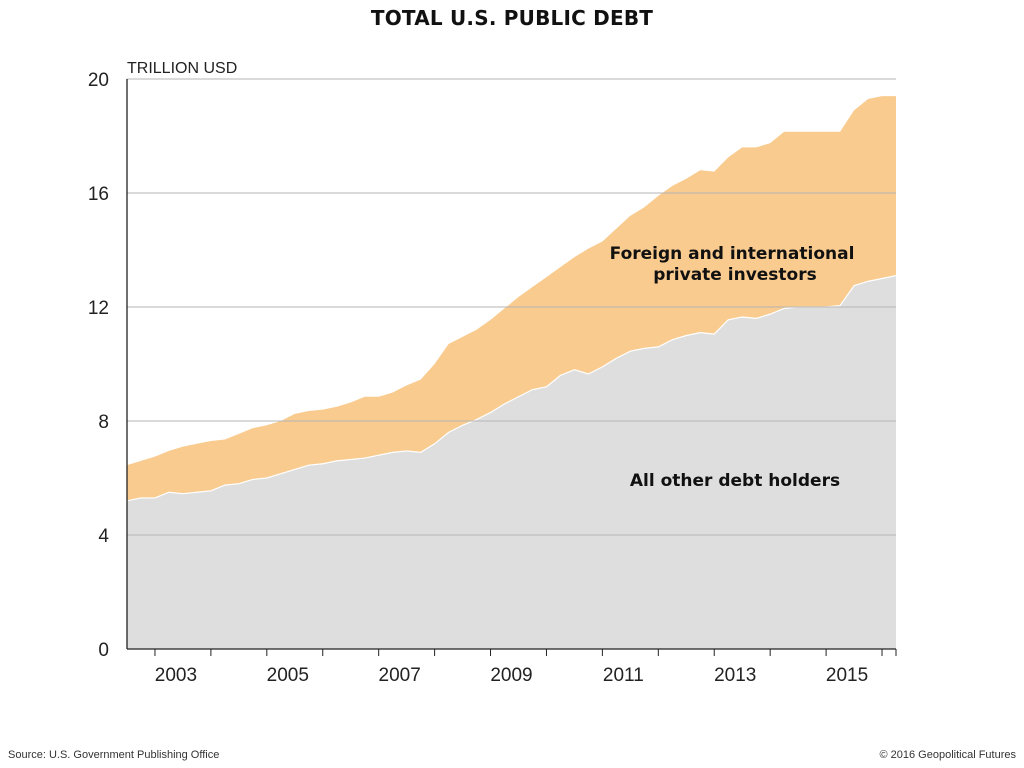 The height and width of the screenshot is (768, 1024). I want to click on x-tick-label: 2015, so click(847, 675).